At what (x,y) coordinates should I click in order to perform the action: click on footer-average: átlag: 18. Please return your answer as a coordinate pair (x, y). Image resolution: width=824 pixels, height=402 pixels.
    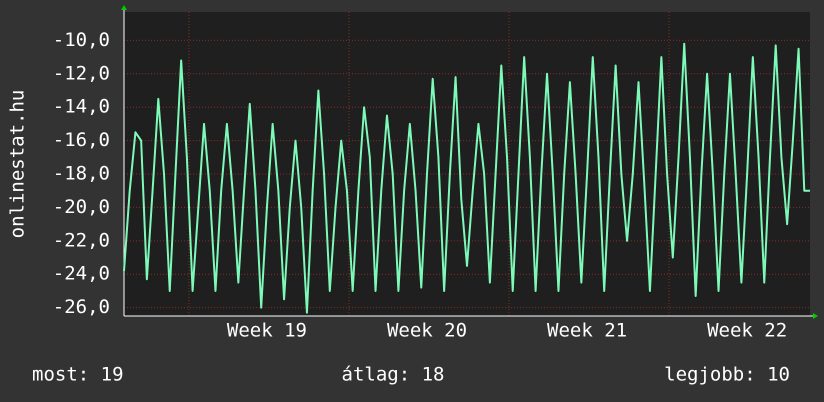
    Looking at the image, I should click on (393, 375).